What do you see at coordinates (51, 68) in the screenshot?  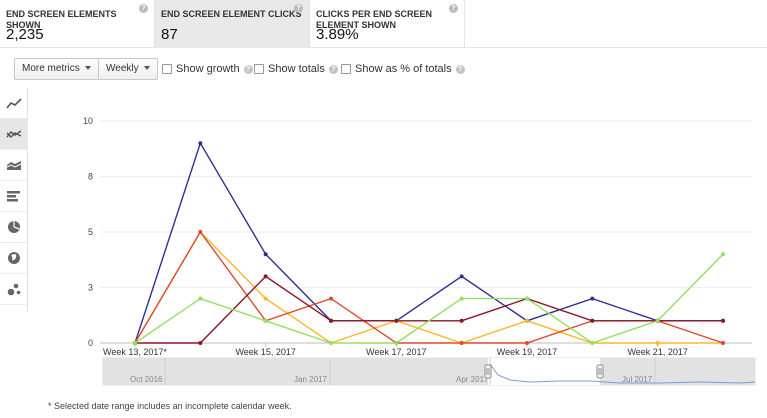 I see `more-metrics-label: More metrics` at bounding box center [51, 68].